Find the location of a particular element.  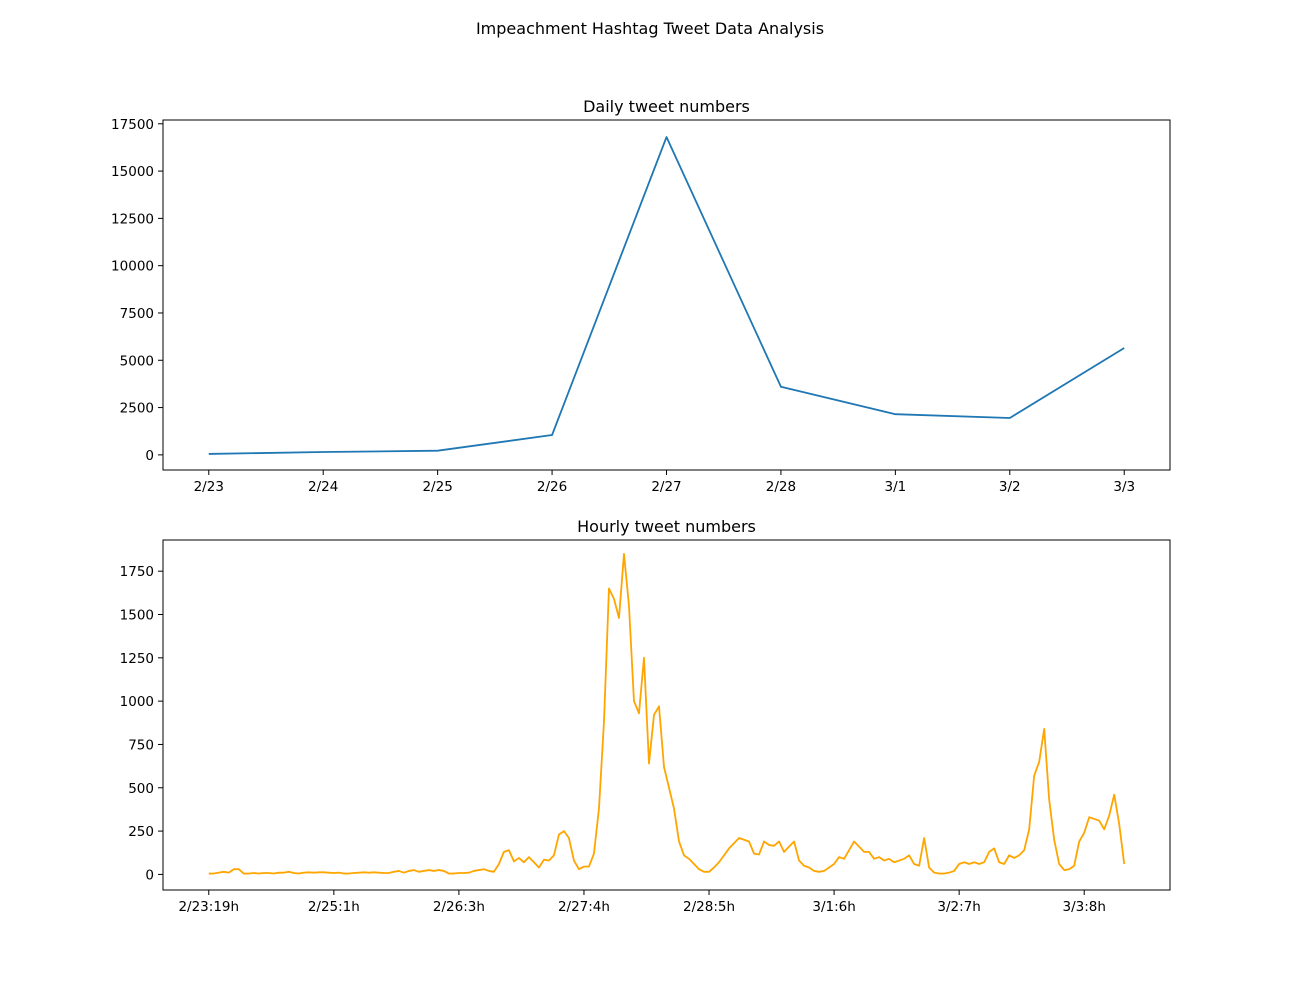

hourly-y-tick-label: 0 is located at coordinates (149, 875).